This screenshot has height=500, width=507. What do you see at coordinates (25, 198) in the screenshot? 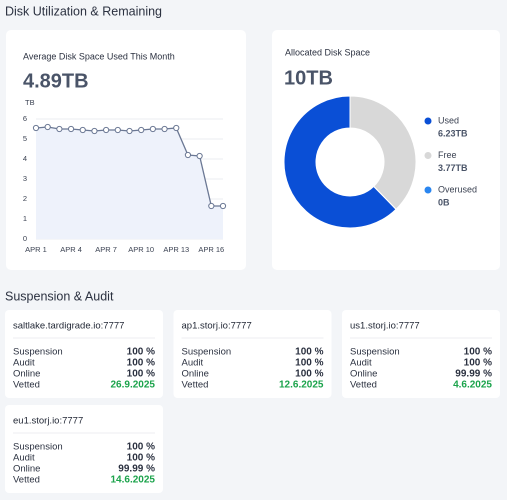
I see `y-tick-label: 2` at bounding box center [25, 198].